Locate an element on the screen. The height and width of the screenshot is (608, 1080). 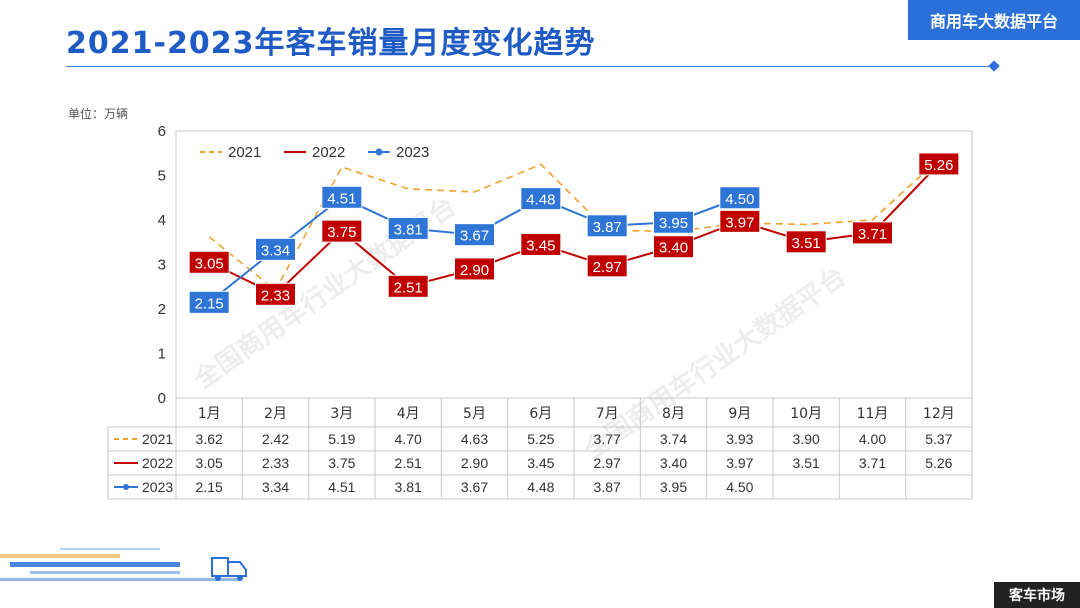
data-label: 3.97 is located at coordinates (739, 222).